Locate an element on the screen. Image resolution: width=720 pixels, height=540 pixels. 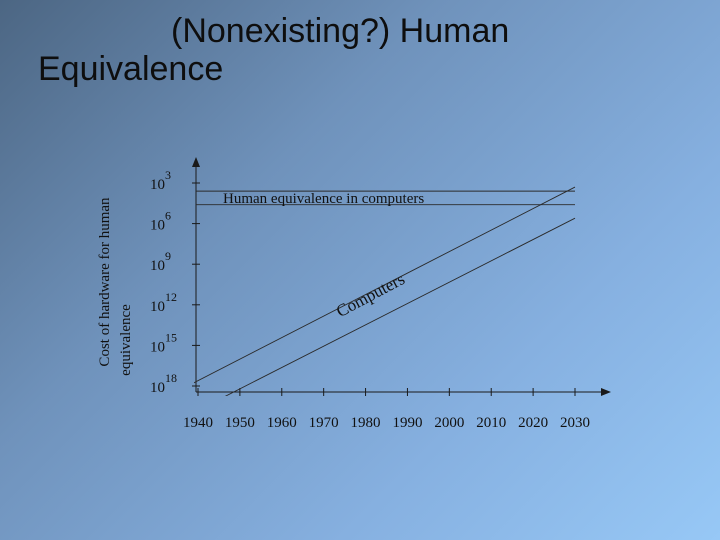
x-tick-label: 1990 is located at coordinates (407, 423).